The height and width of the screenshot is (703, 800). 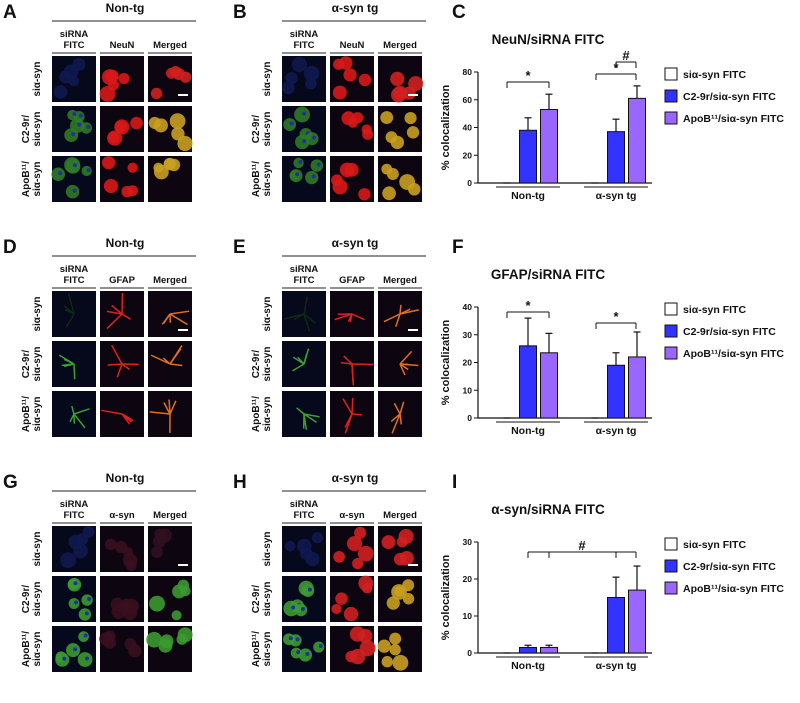 What do you see at coordinates (256, 599) in the screenshot?
I see `row-label: C2-9r/` at bounding box center [256, 599].